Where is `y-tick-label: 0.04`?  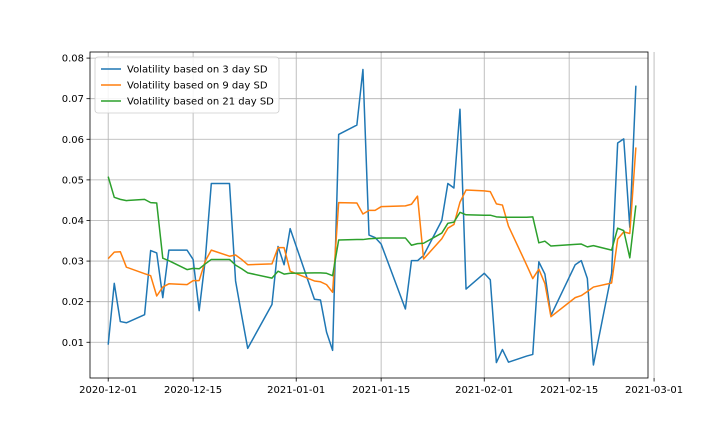
y-tick-label: 0.04 is located at coordinates (73, 221).